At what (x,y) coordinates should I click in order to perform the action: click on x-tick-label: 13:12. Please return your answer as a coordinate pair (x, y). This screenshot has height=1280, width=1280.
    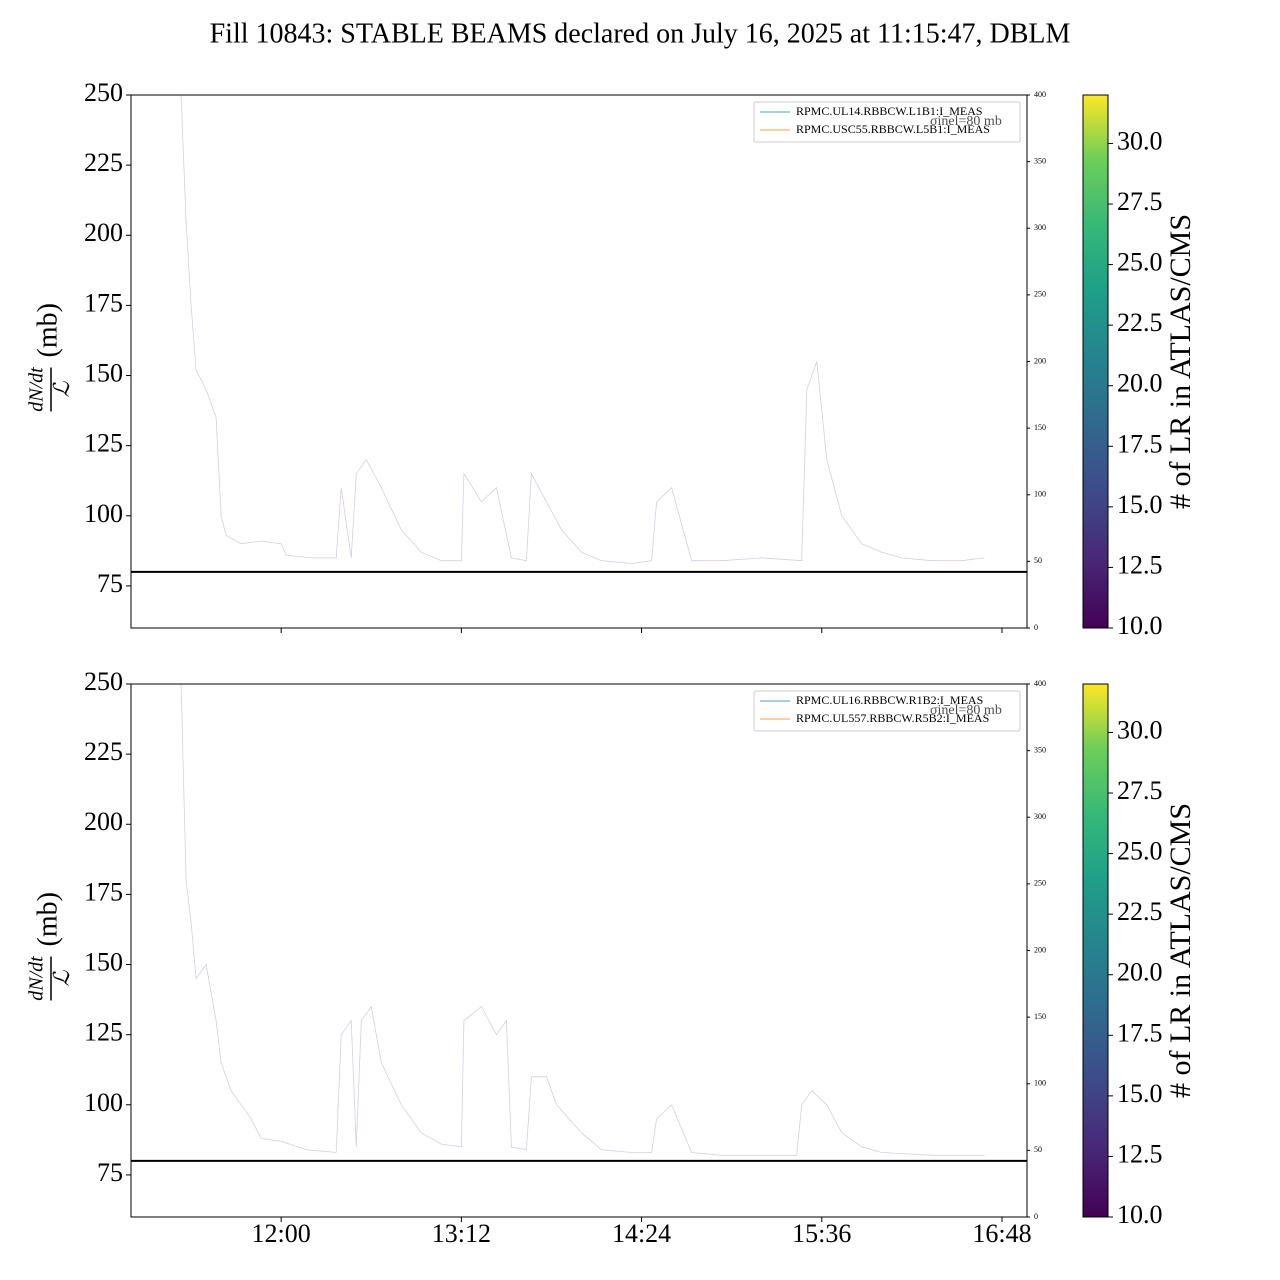
    Looking at the image, I should click on (461, 1233).